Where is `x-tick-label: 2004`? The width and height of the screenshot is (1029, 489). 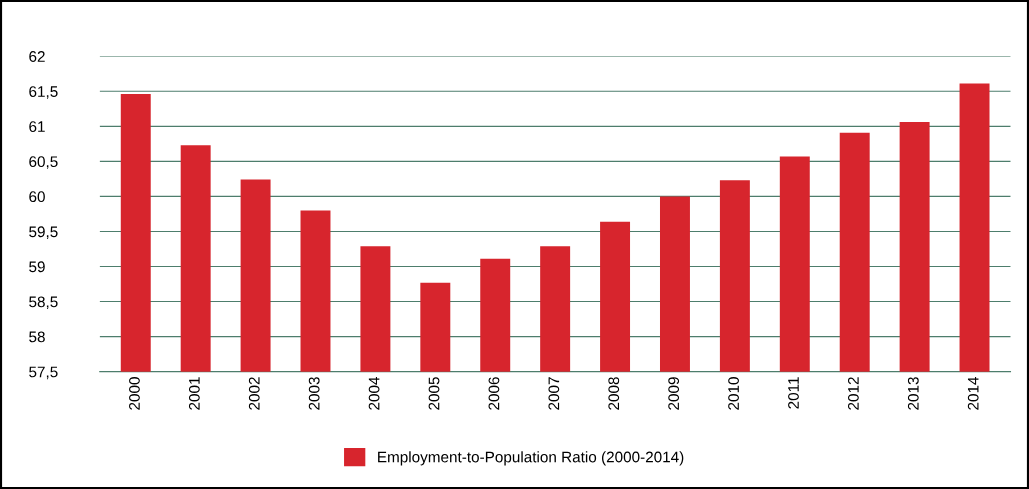 x-tick-label: 2004 is located at coordinates (374, 393).